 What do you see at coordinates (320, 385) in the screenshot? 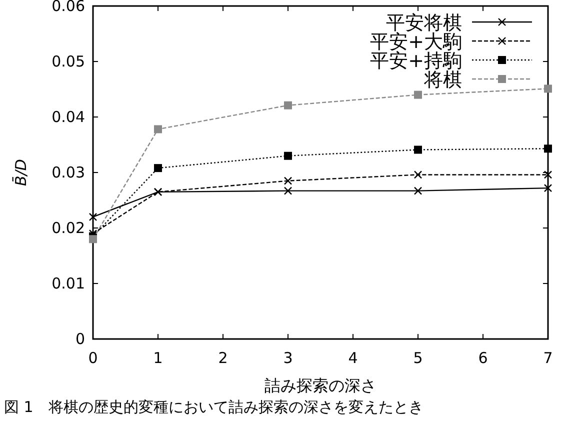
I see `x-axis-title: 詰み探索の深さ` at bounding box center [320, 385].